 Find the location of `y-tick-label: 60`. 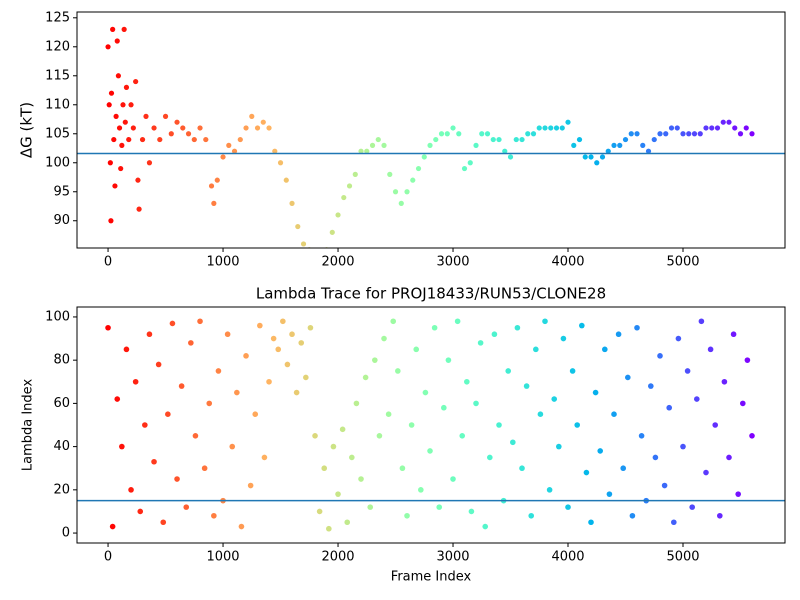

y-tick-label: 60 is located at coordinates (61, 403).